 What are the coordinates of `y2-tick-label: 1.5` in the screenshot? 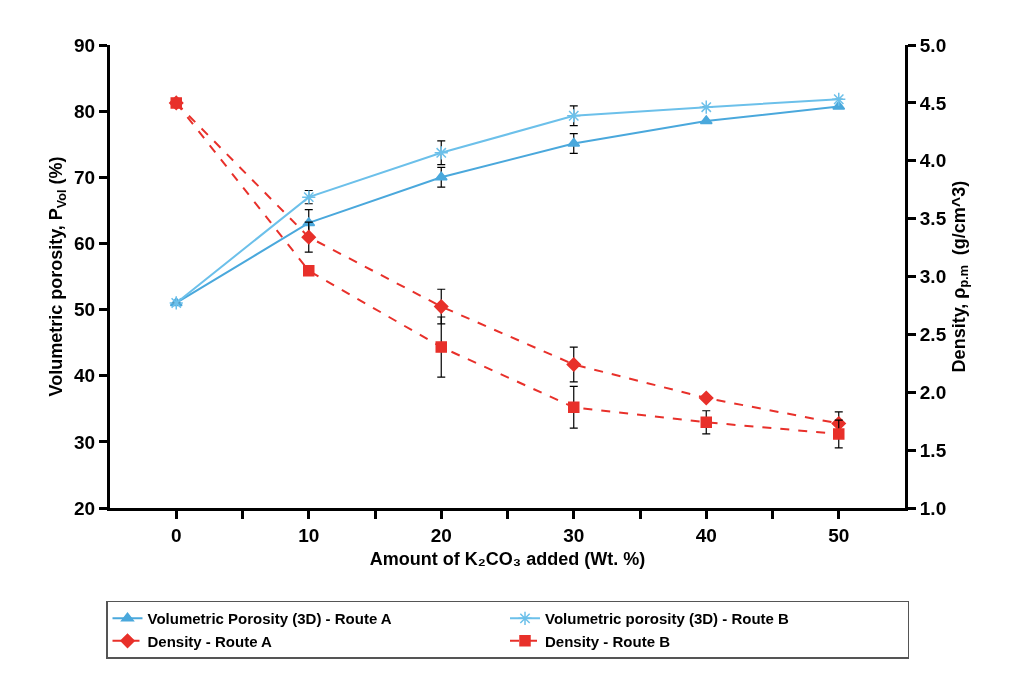 It's located at (933, 450).